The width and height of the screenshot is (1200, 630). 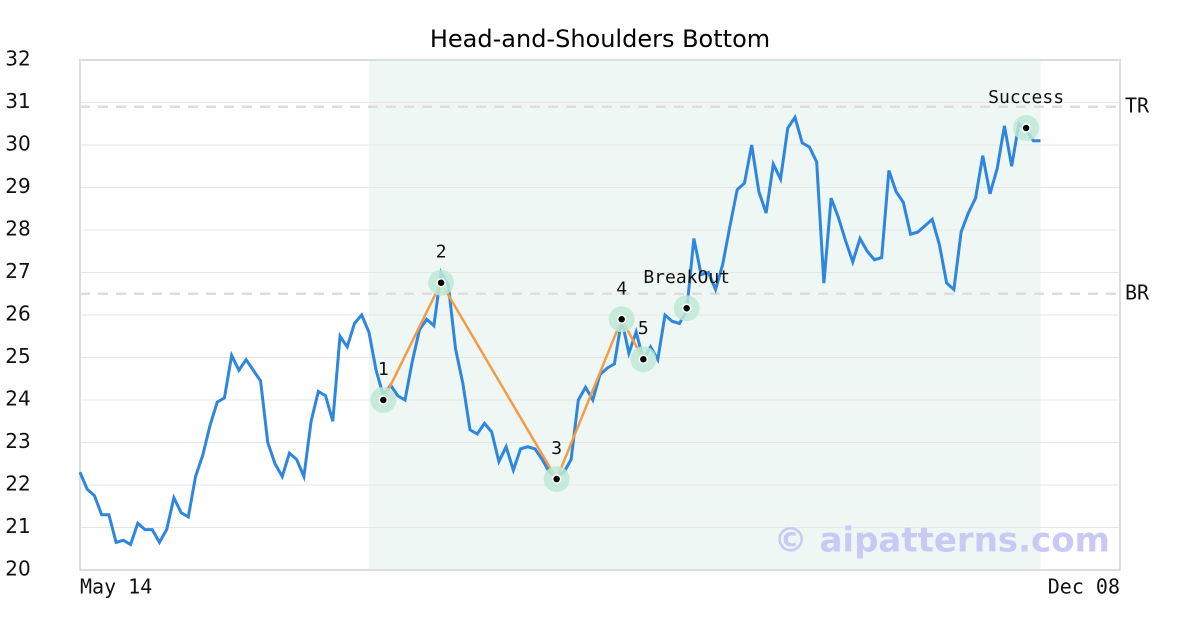 I want to click on y-tick-label: 24, so click(x=17, y=399).